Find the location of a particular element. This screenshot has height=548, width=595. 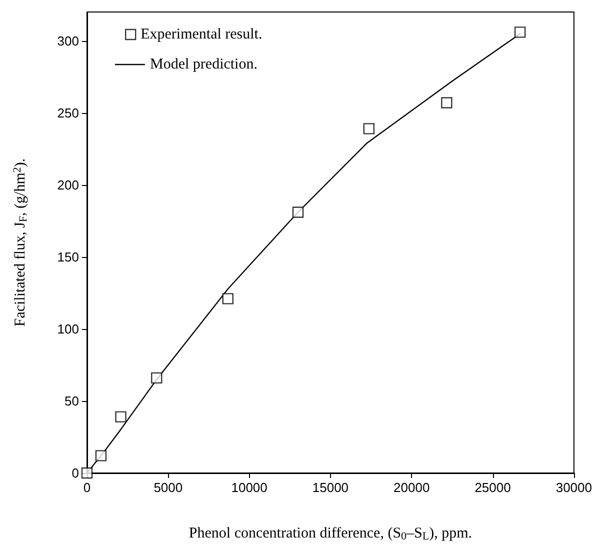

y-tick-label: 200 is located at coordinates (68, 184).